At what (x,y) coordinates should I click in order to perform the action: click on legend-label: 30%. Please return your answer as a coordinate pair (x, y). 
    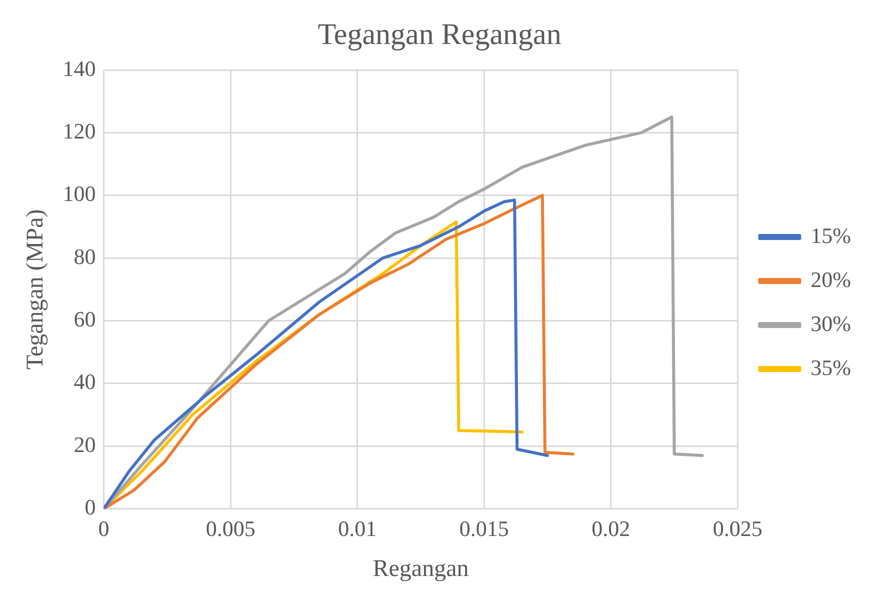
    Looking at the image, I should click on (830, 323).